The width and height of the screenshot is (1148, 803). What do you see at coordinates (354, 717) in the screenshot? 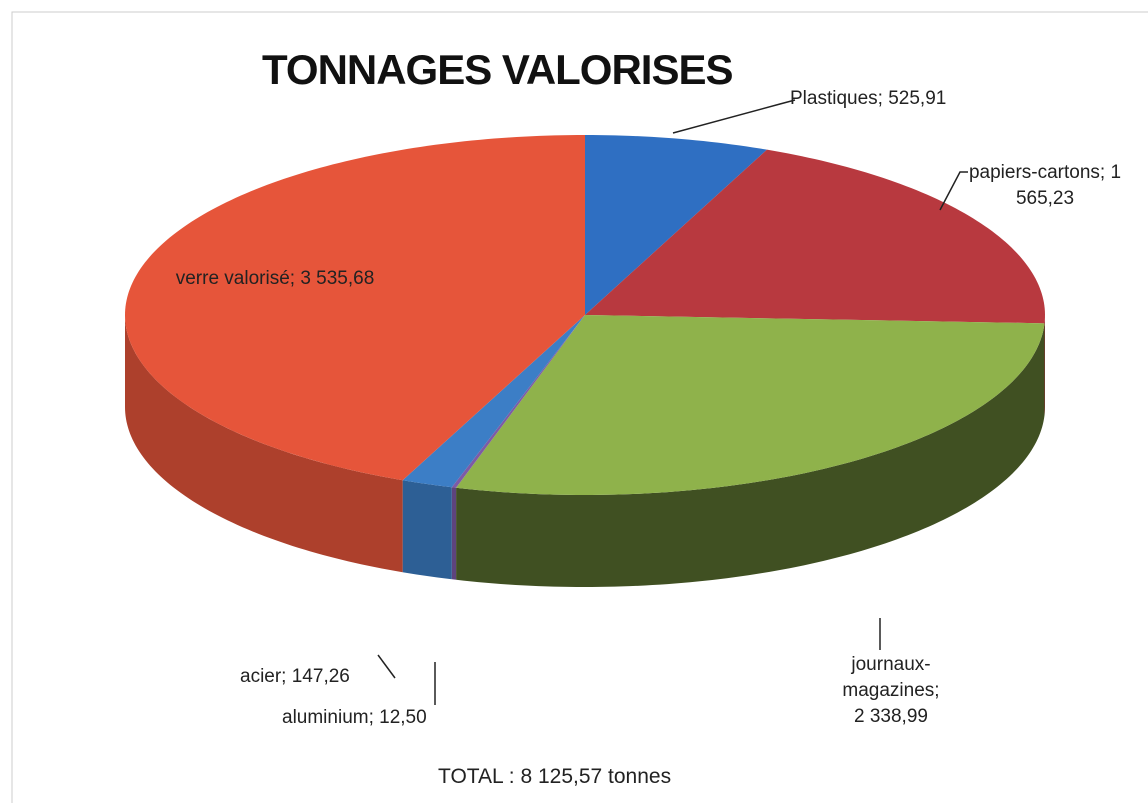
I see `data-label: aluminium; 12,50` at bounding box center [354, 717].